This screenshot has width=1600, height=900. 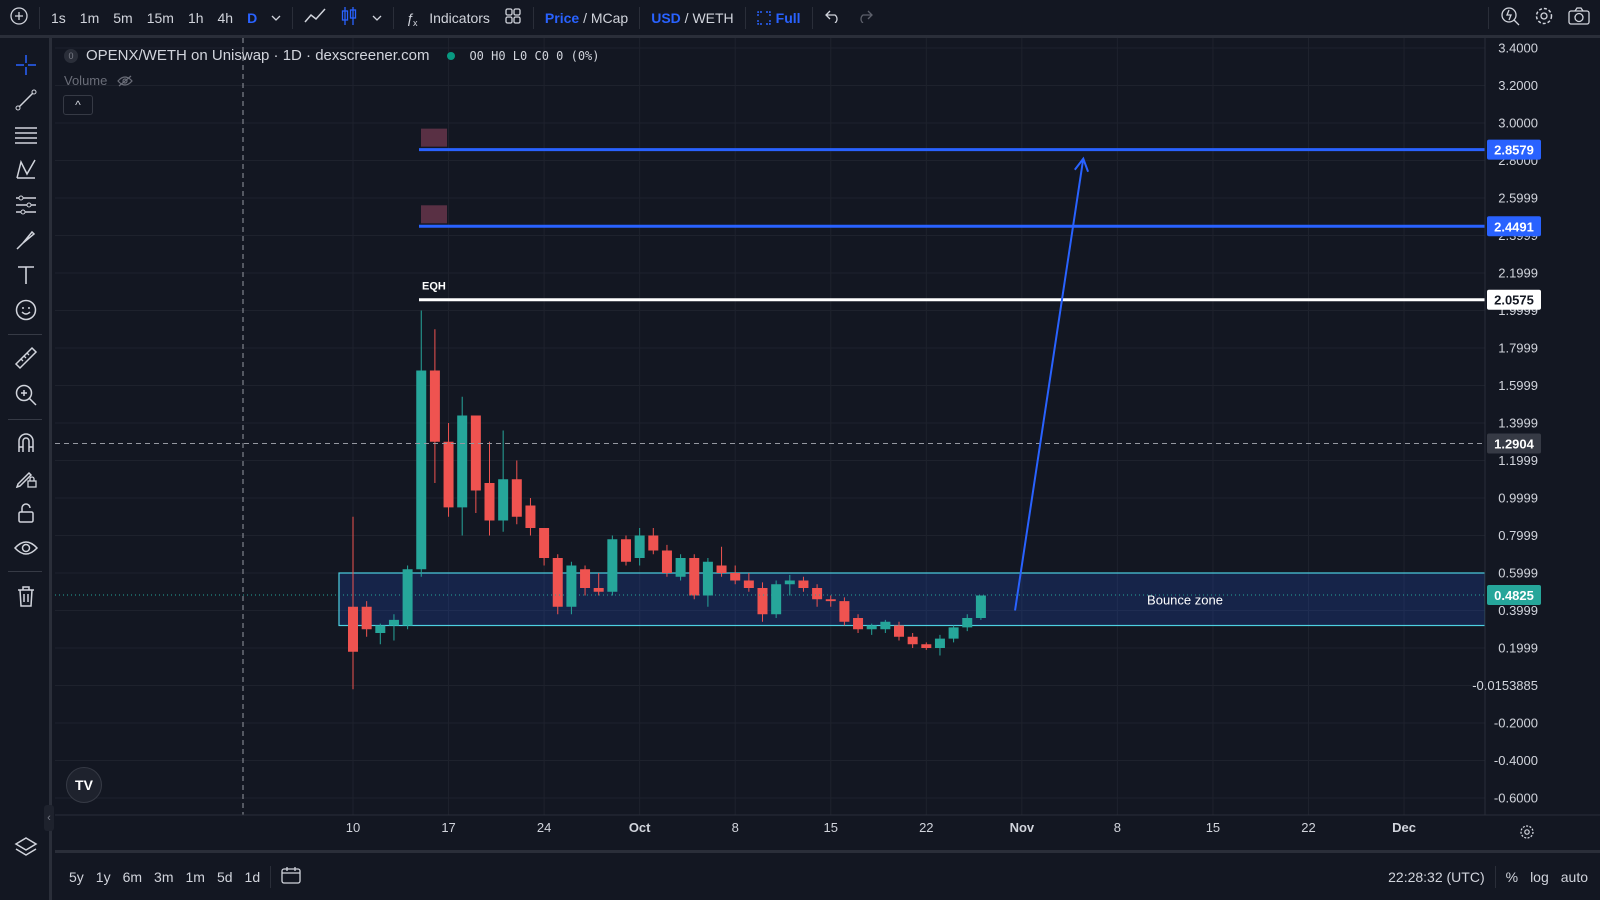 I want to click on interval-dropdown-button, so click(x=276, y=18).